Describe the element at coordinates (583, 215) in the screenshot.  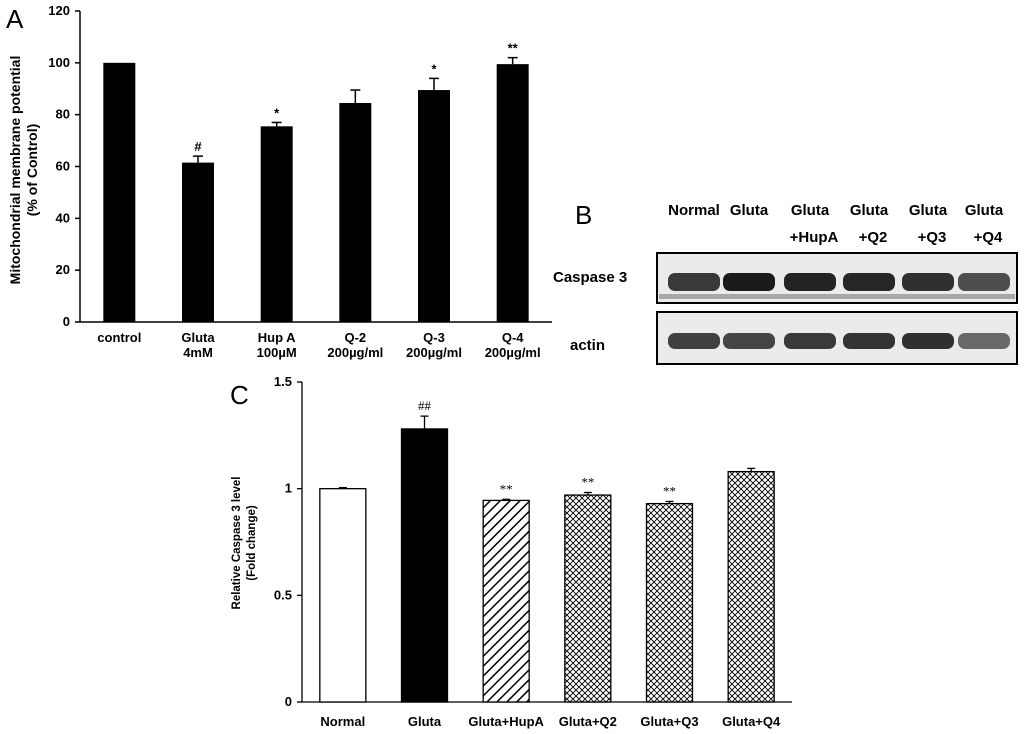
I see `panel-b-letter: B` at that location.